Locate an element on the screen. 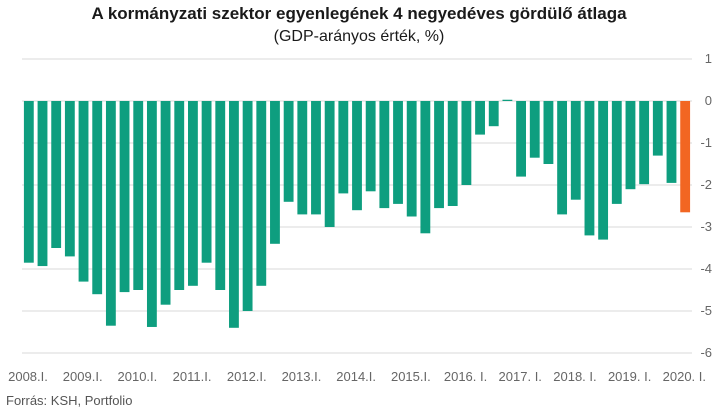 This screenshot has height=415, width=718. y-tick-label: 0 is located at coordinates (708, 100).